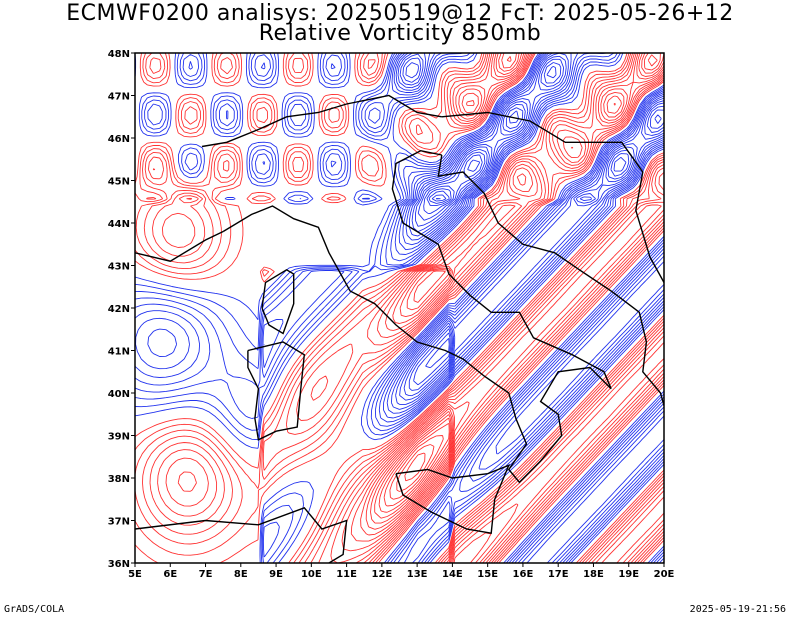  Describe the element at coordinates (34, 609) in the screenshot. I see `footer-credit: GrADS/COLA` at that location.